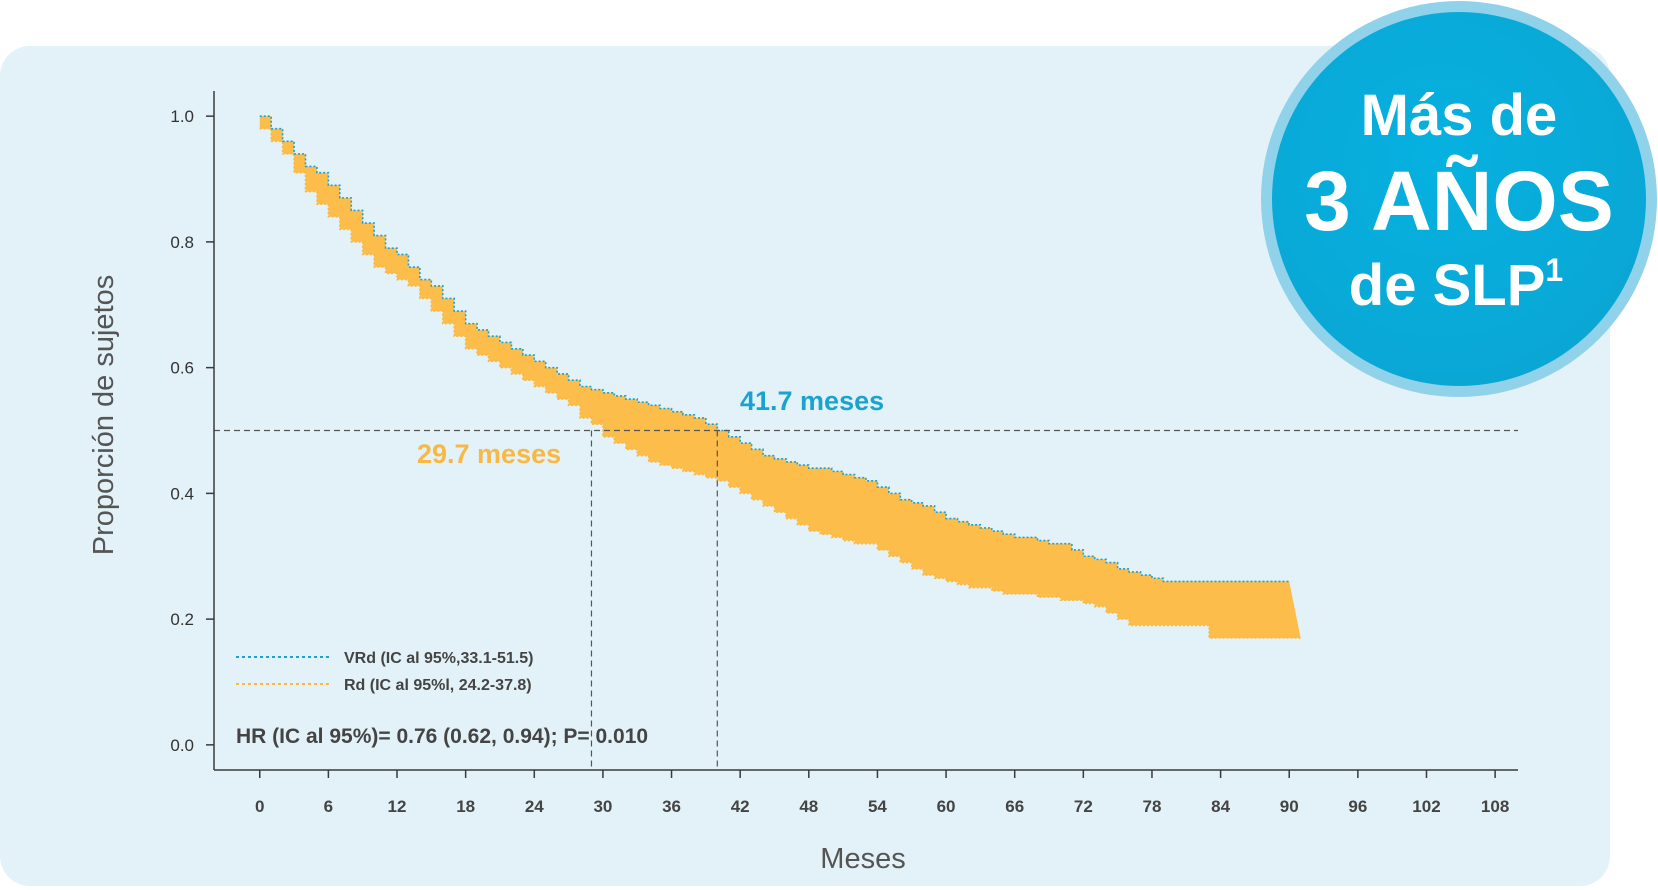 The width and height of the screenshot is (1658, 890). What do you see at coordinates (438, 658) in the screenshot?
I see `legend-label-vrd: VRd (IC al 95%,33.1-51.5)` at bounding box center [438, 658].